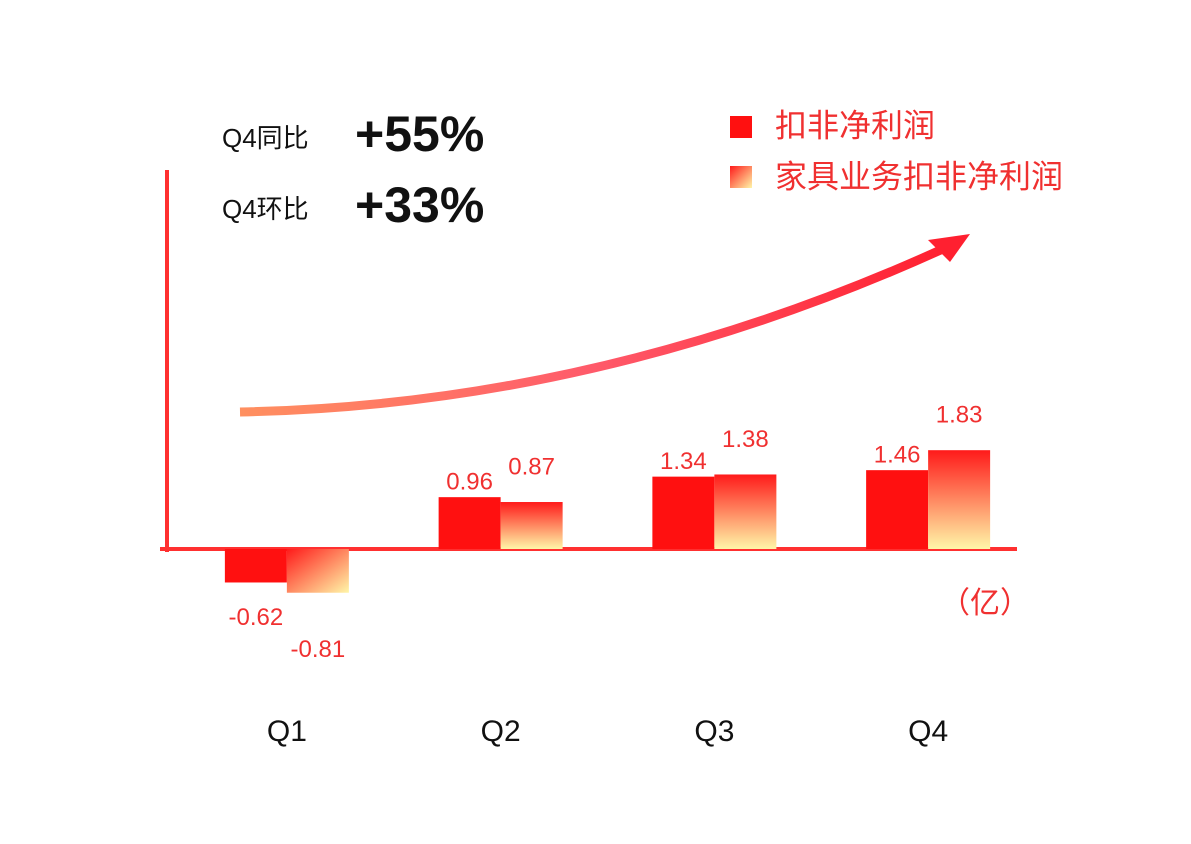 The height and width of the screenshot is (844, 1191). What do you see at coordinates (745, 439) in the screenshot?
I see `value-label: 1.38` at bounding box center [745, 439].